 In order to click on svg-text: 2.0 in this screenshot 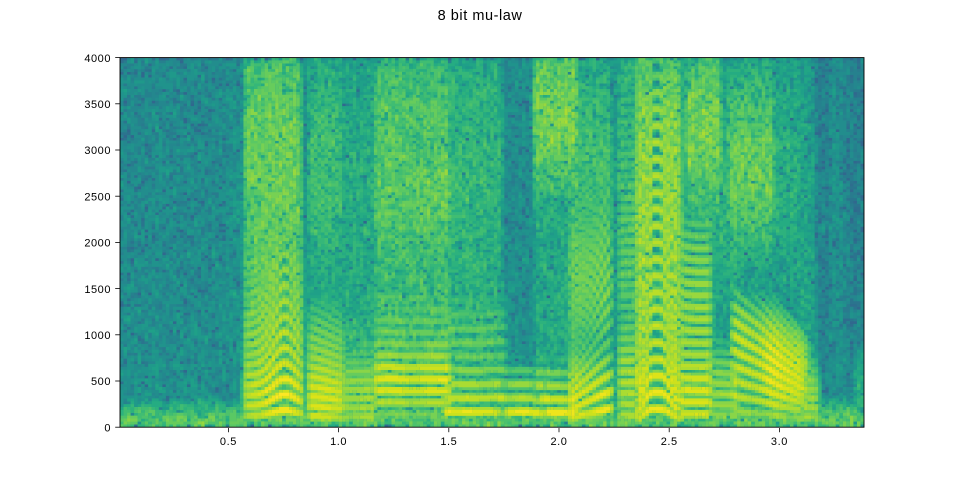, I will do `click(559, 442)`.